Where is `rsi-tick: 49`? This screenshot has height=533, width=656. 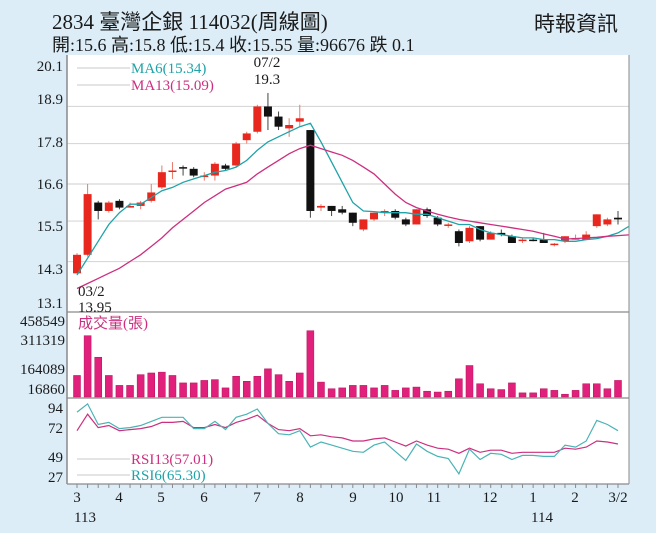 rsi-tick: 49 is located at coordinates (55, 458).